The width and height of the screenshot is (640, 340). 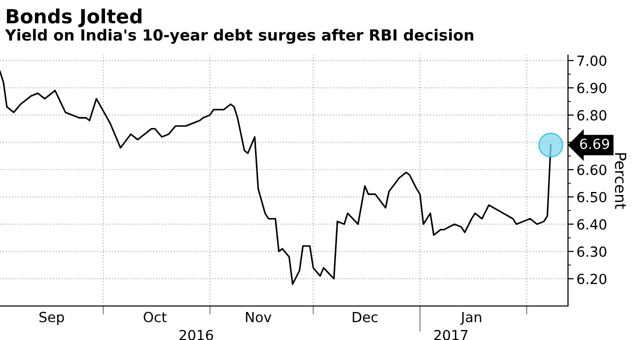 What do you see at coordinates (51, 318) in the screenshot?
I see `x-tick-label: Sep` at bounding box center [51, 318].